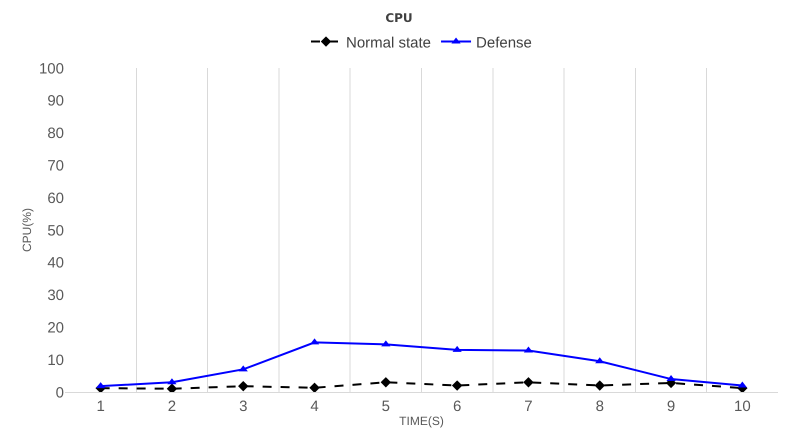  I want to click on y-tick-label: 20, so click(55, 327).